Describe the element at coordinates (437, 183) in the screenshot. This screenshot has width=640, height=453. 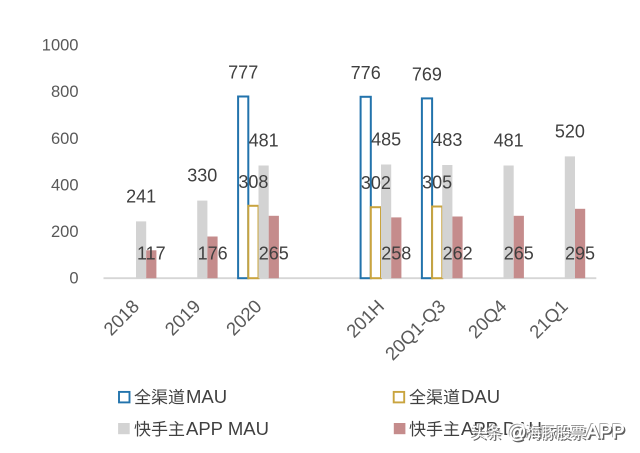
I see `svg-text: 305` at that location.